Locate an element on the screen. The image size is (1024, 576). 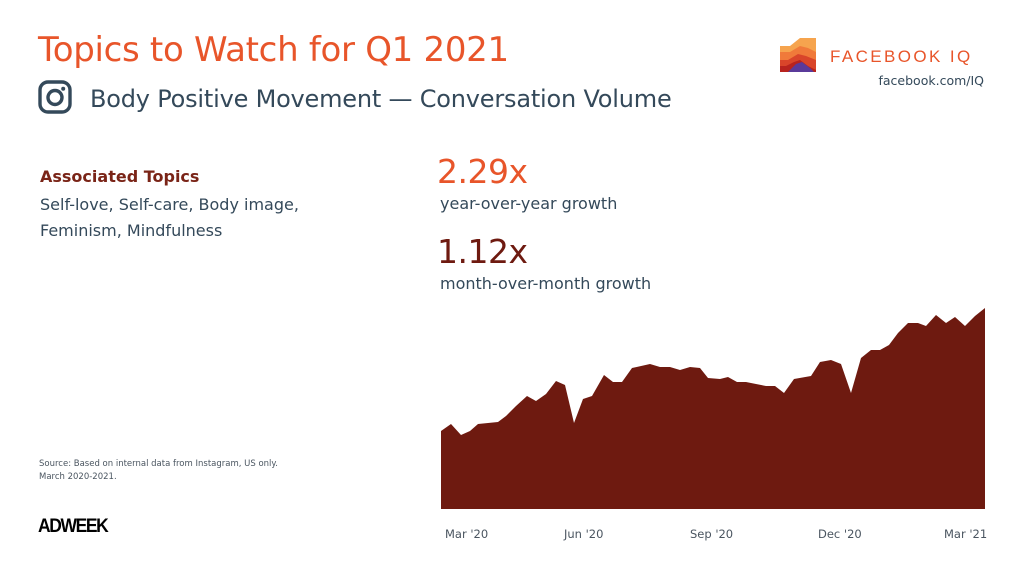
x-tick-sep-20: Sep '20 is located at coordinates (712, 534).